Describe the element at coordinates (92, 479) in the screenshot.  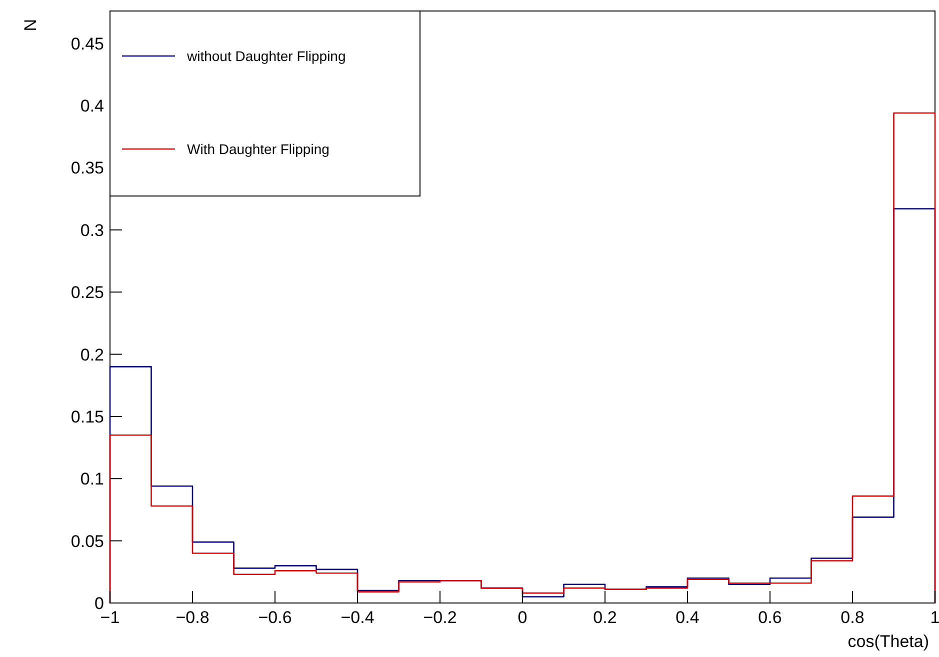
I see `y-tick-label: 0.1` at that location.